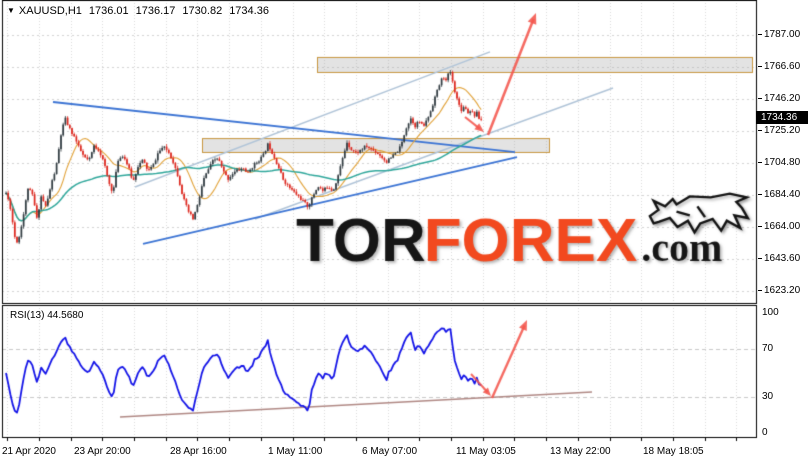  What do you see at coordinates (768, 396) in the screenshot?
I see `rsi-axis-label: 30` at bounding box center [768, 396].